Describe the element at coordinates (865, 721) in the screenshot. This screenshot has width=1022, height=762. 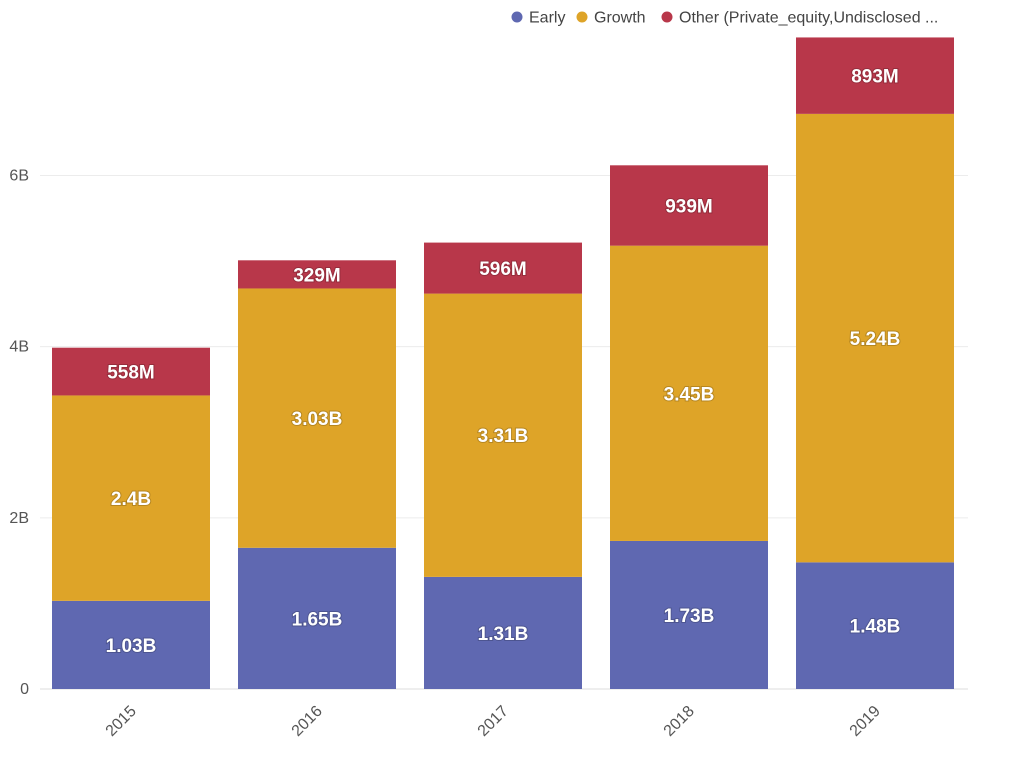
I see `x-tick-label: 2019` at that location.